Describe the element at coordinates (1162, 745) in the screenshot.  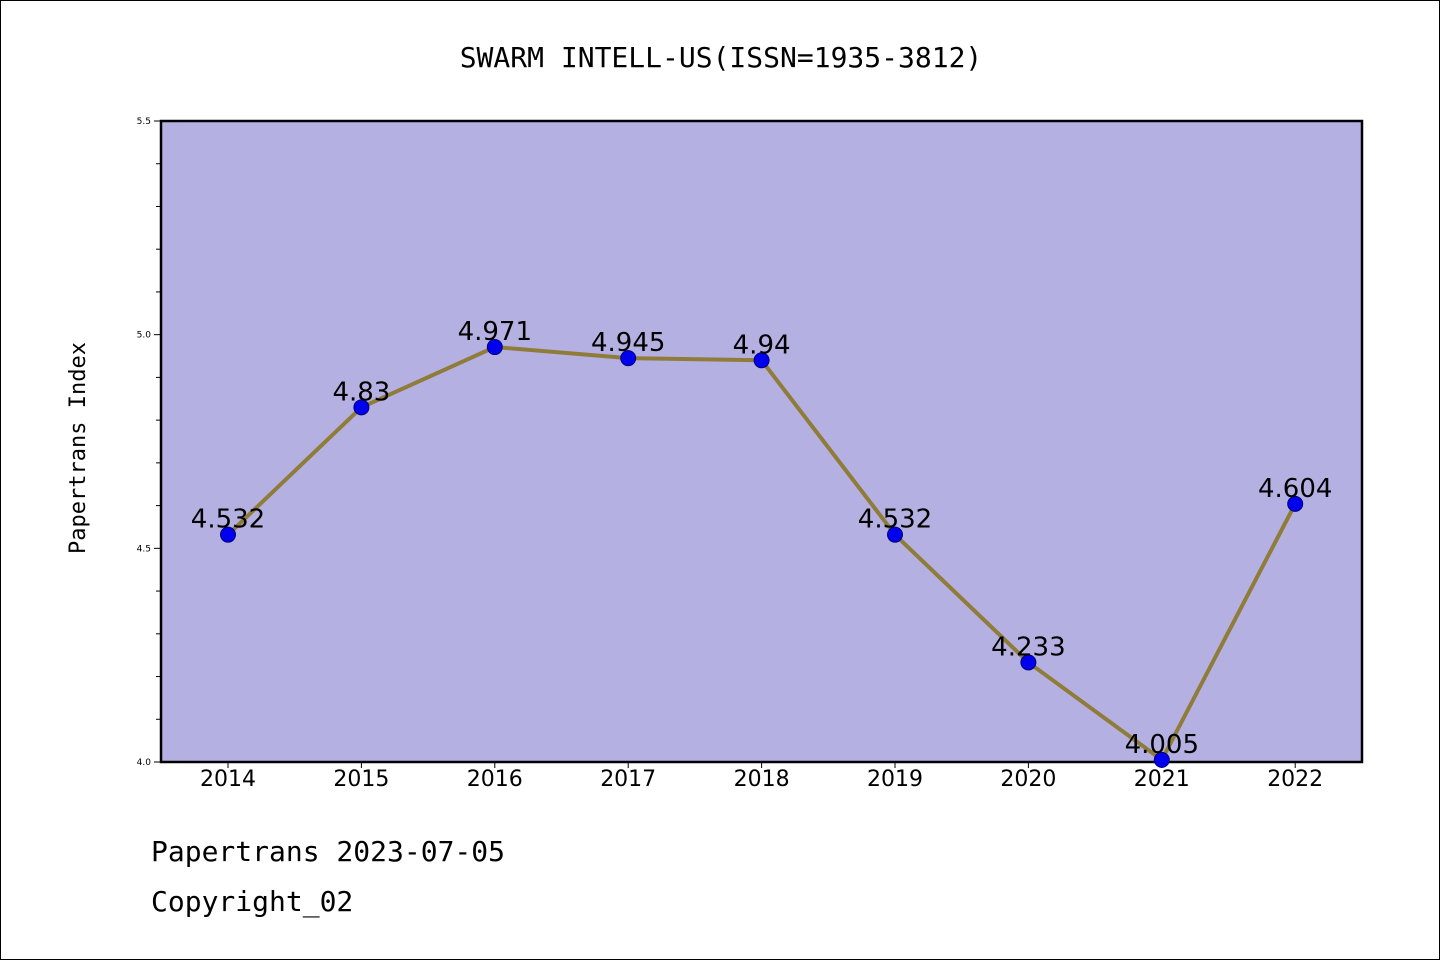
I see `data-label: 4.005` at that location.